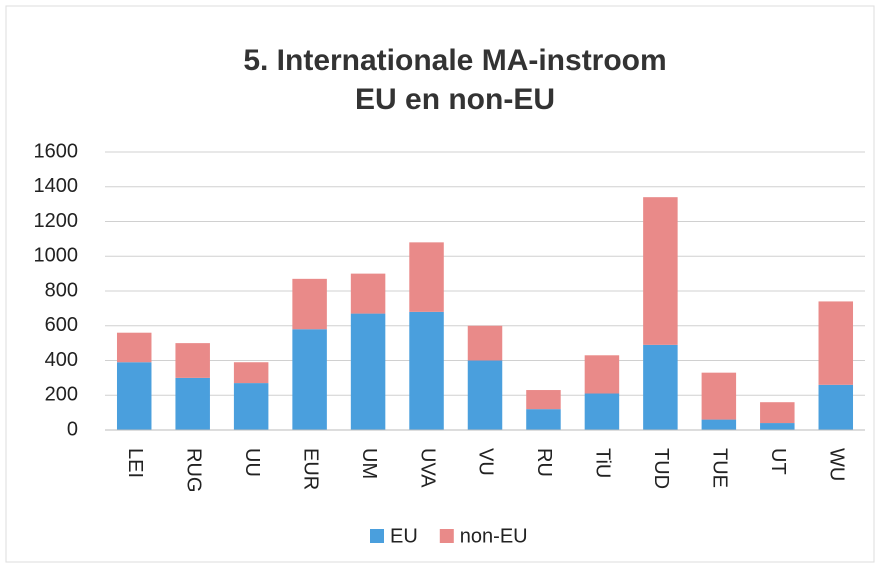 This screenshot has height=569, width=881. Describe the element at coordinates (56, 221) in the screenshot. I see `y-tick-label: 1200` at that location.